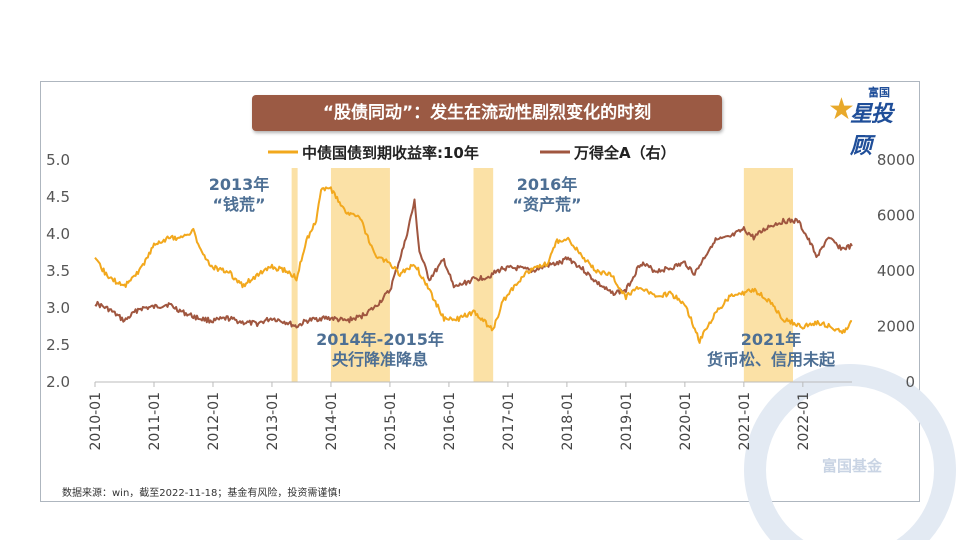  Describe the element at coordinates (852, 466) in the screenshot. I see `watermark-text: 富国基金` at that location.